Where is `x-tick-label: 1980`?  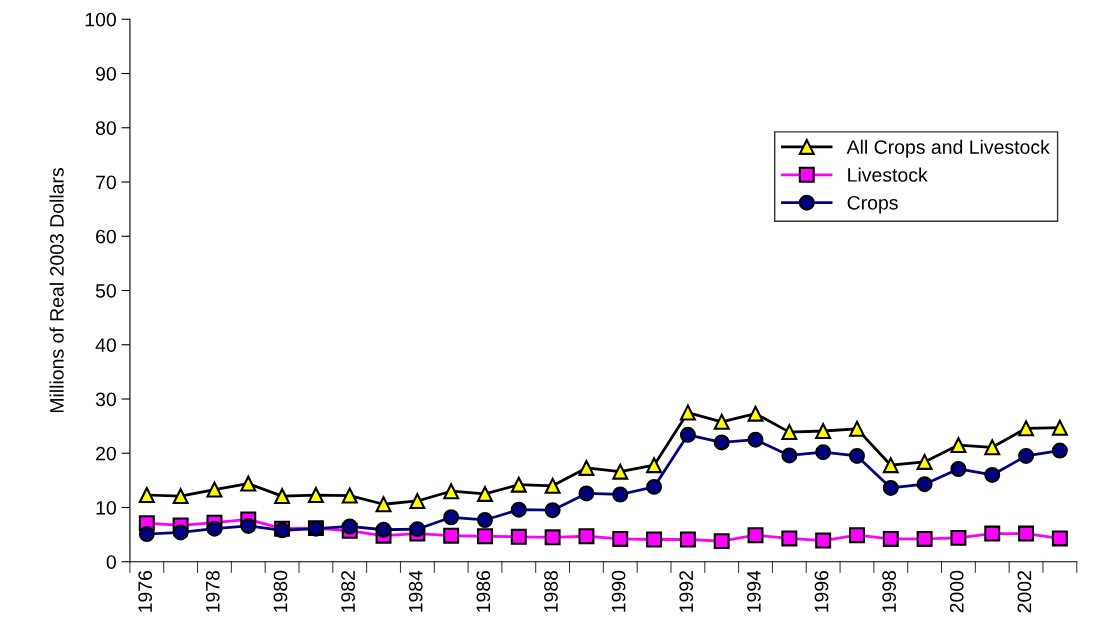
x-tick-label: 1980 is located at coordinates (280, 591).